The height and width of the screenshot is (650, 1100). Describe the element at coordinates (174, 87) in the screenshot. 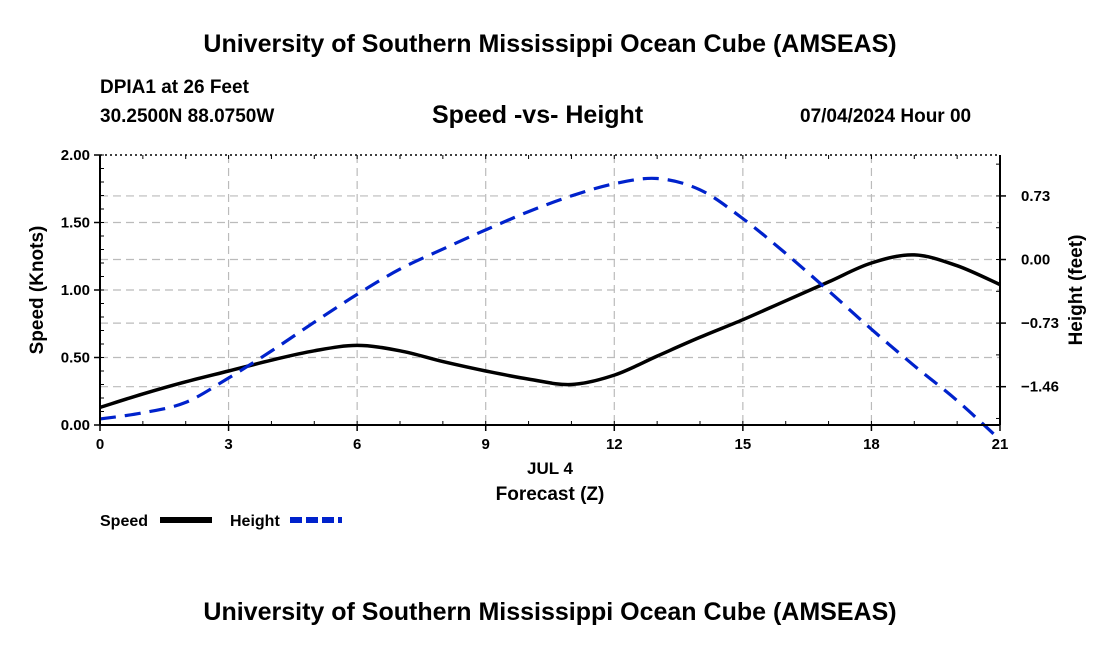

I see `station-label: DPIA1 at 26 Feet` at that location.